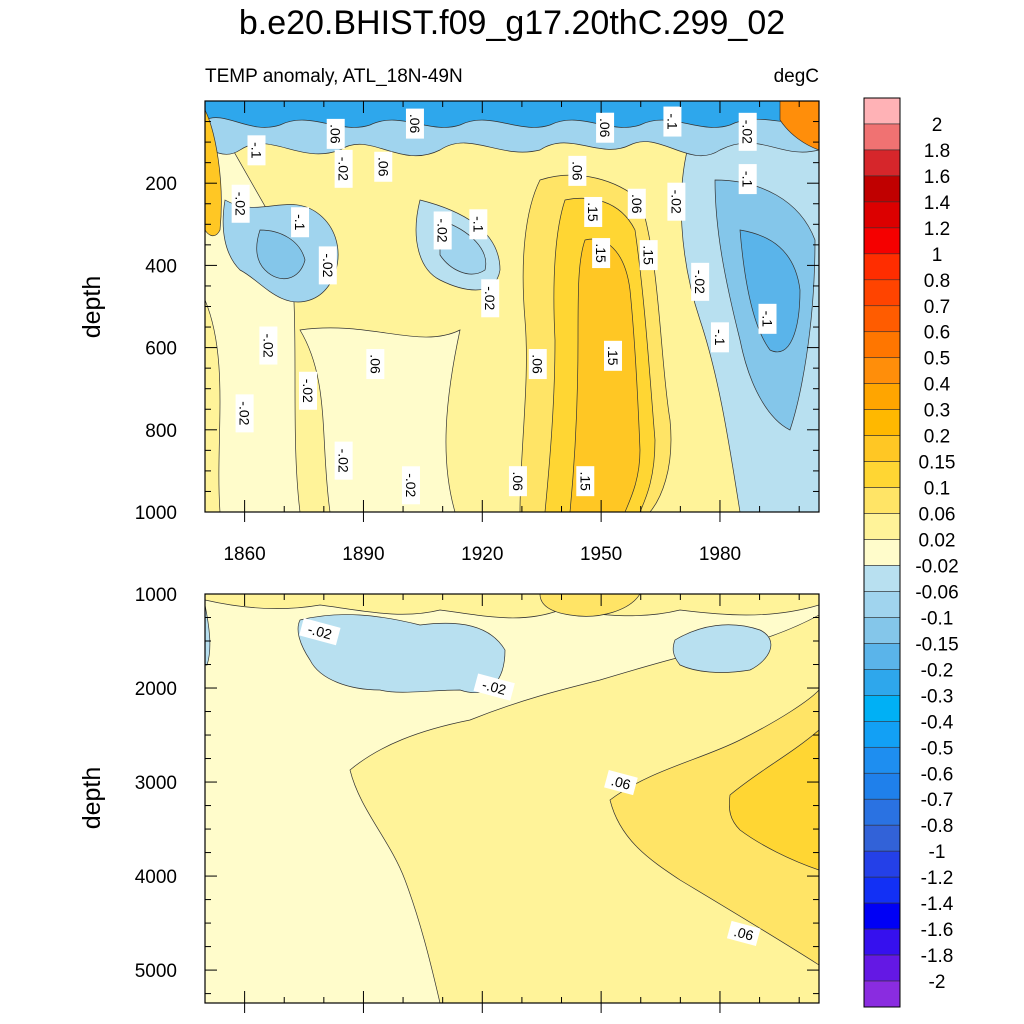  Describe the element at coordinates (92, 798) in the screenshot. I see `lower-ylabel: depth` at that location.